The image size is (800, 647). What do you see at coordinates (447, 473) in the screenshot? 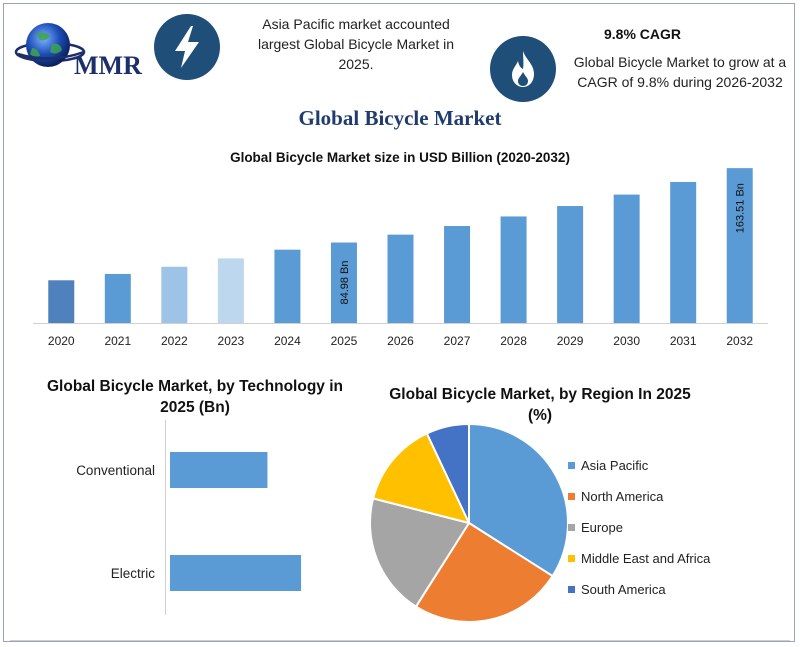
I see `pie-slice-south-america` at bounding box center [447, 473].